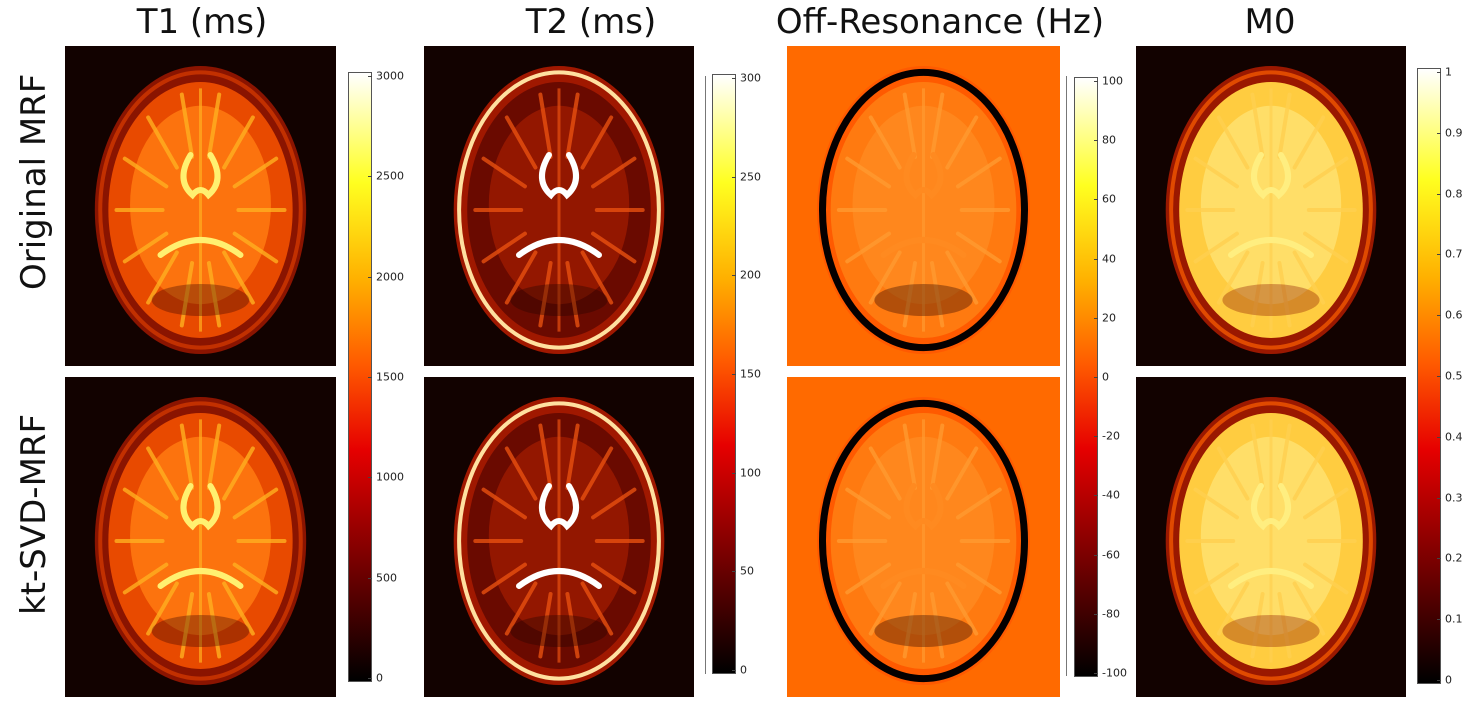  I want to click on column-title-t1: T1 (ms), so click(202, 22).